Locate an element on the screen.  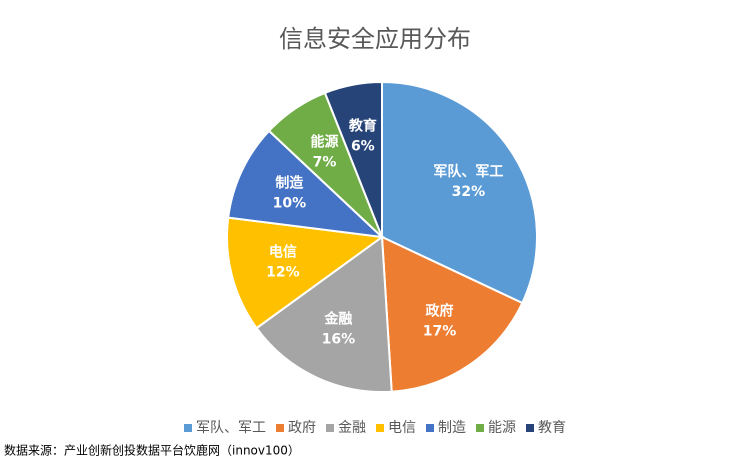
legend-label: 能源 is located at coordinates (502, 428).